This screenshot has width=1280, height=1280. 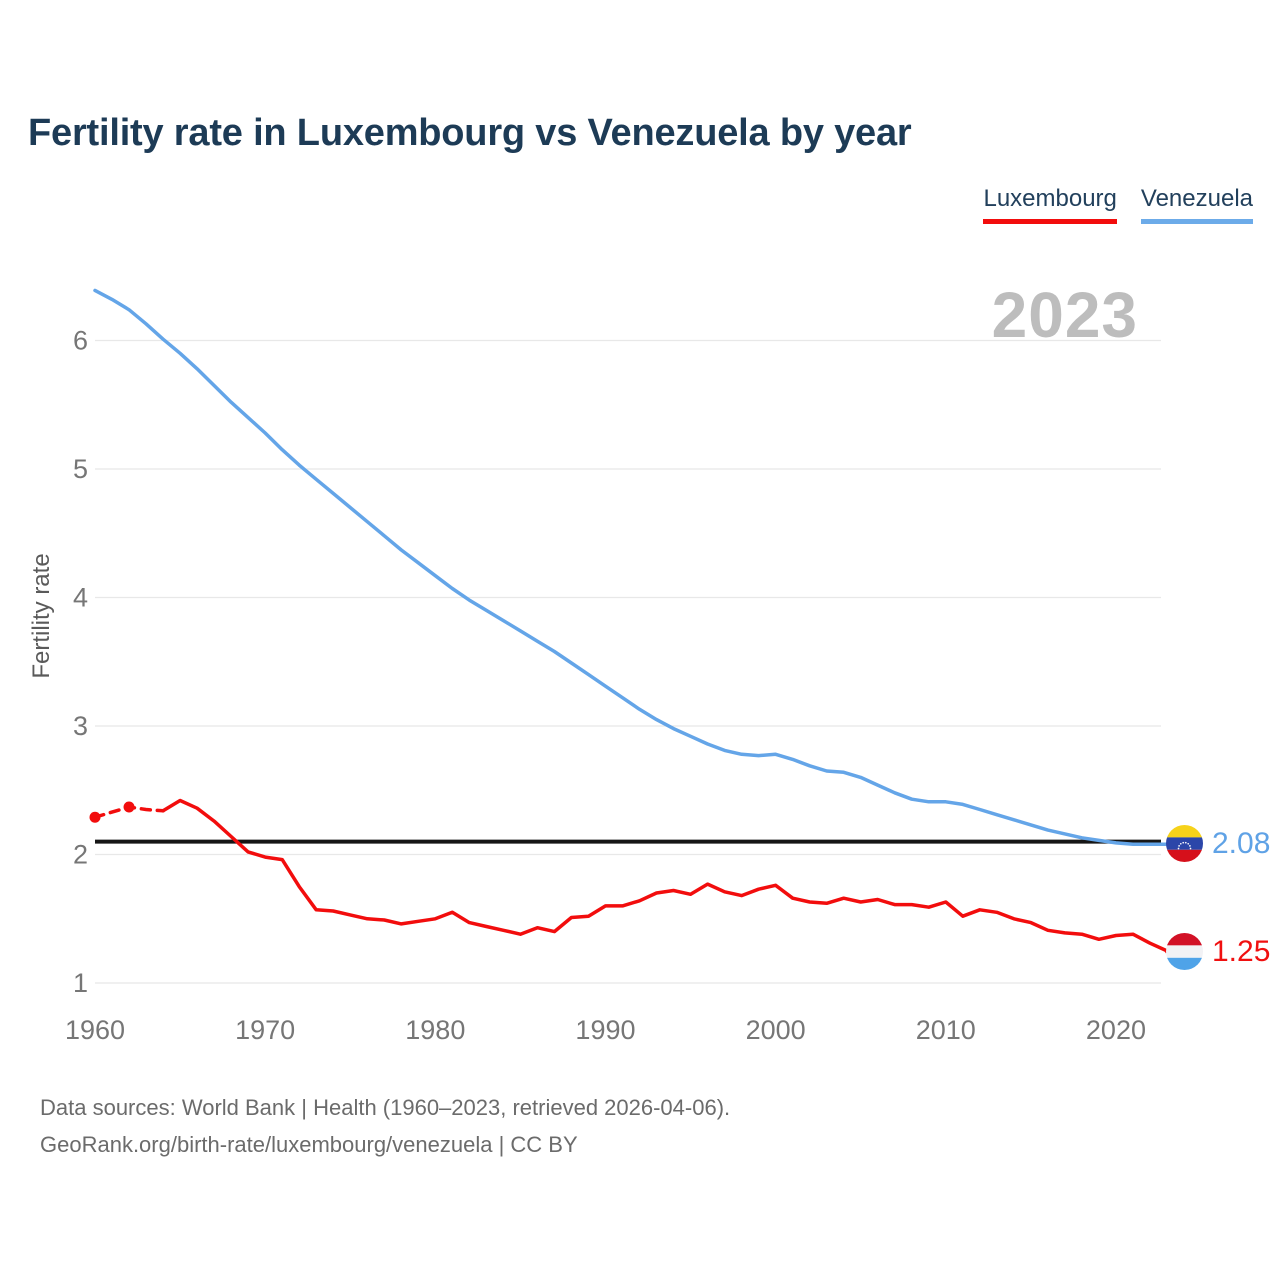 What do you see at coordinates (80, 598) in the screenshot?
I see `y-tick-label: 4` at bounding box center [80, 598].